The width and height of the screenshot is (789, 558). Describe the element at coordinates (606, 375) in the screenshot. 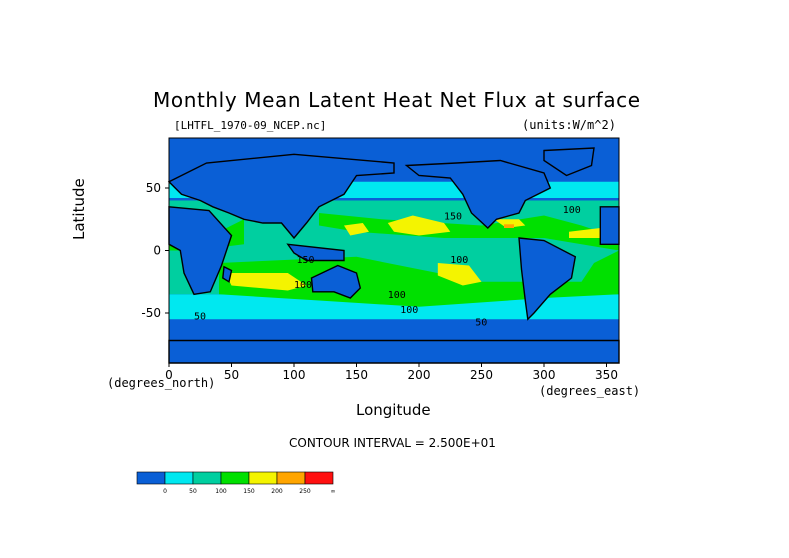

I see `x-tick-label: 350` at that location.